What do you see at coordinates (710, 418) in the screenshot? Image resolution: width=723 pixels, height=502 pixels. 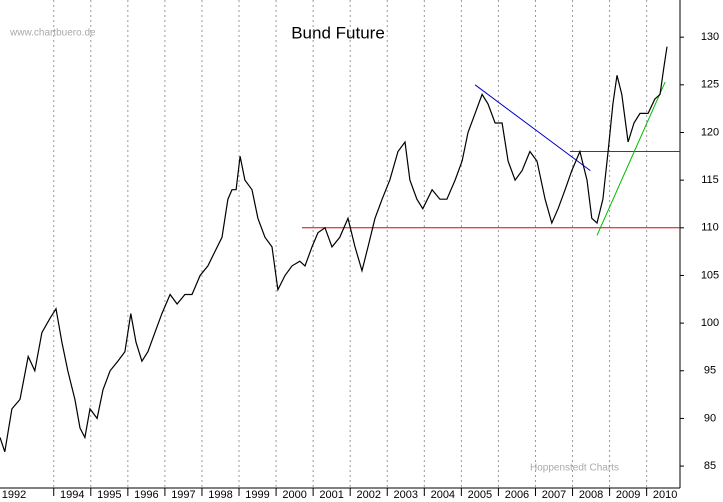 I see `y-tick-label: 90` at bounding box center [710, 418].